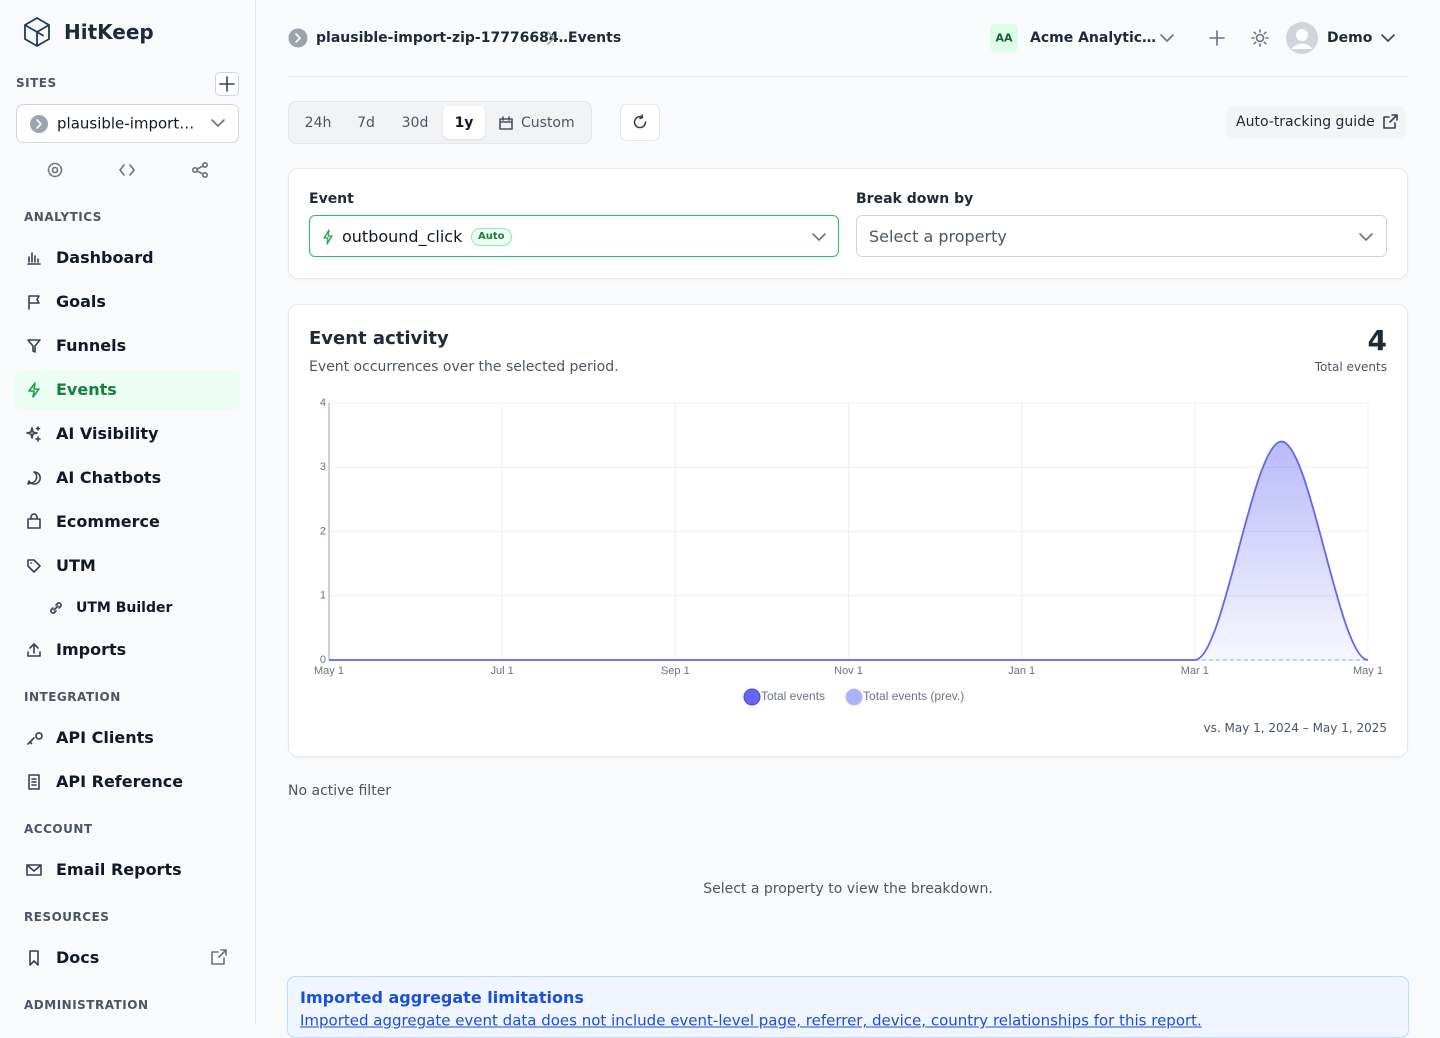  What do you see at coordinates (78, 957) in the screenshot?
I see `nav-label: Docs` at bounding box center [78, 957].